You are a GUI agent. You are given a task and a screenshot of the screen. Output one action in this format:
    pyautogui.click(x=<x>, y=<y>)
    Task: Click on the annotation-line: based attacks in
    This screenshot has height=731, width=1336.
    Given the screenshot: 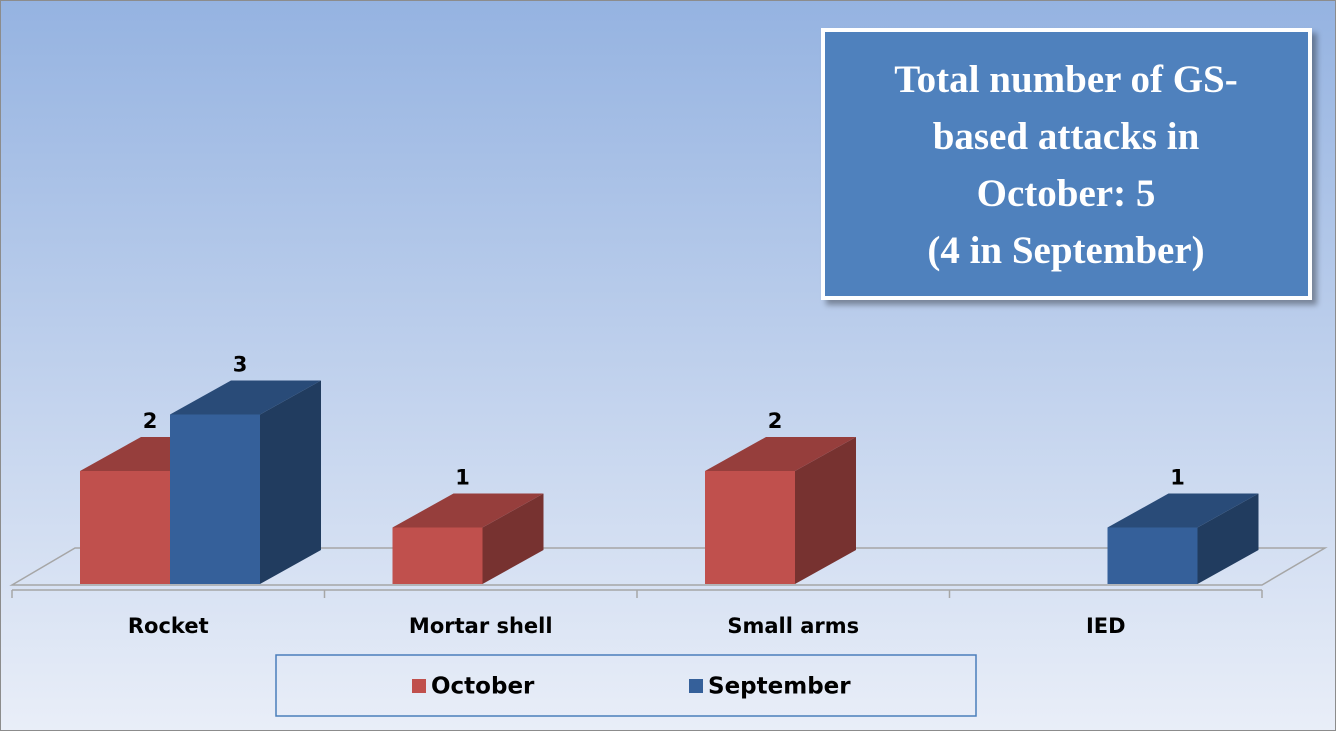 What is the action you would take?
    pyautogui.click(x=1066, y=136)
    